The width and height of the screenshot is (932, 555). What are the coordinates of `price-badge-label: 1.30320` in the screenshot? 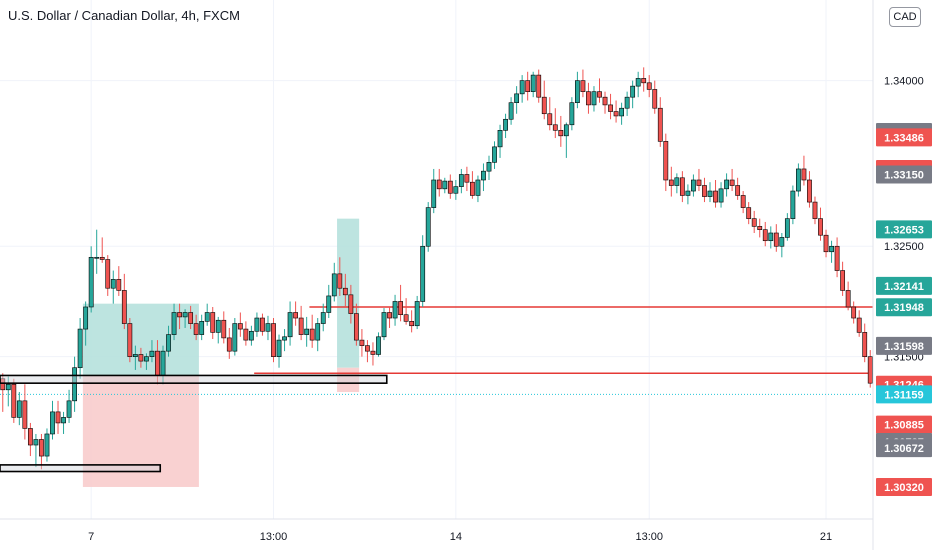 It's located at (904, 488).